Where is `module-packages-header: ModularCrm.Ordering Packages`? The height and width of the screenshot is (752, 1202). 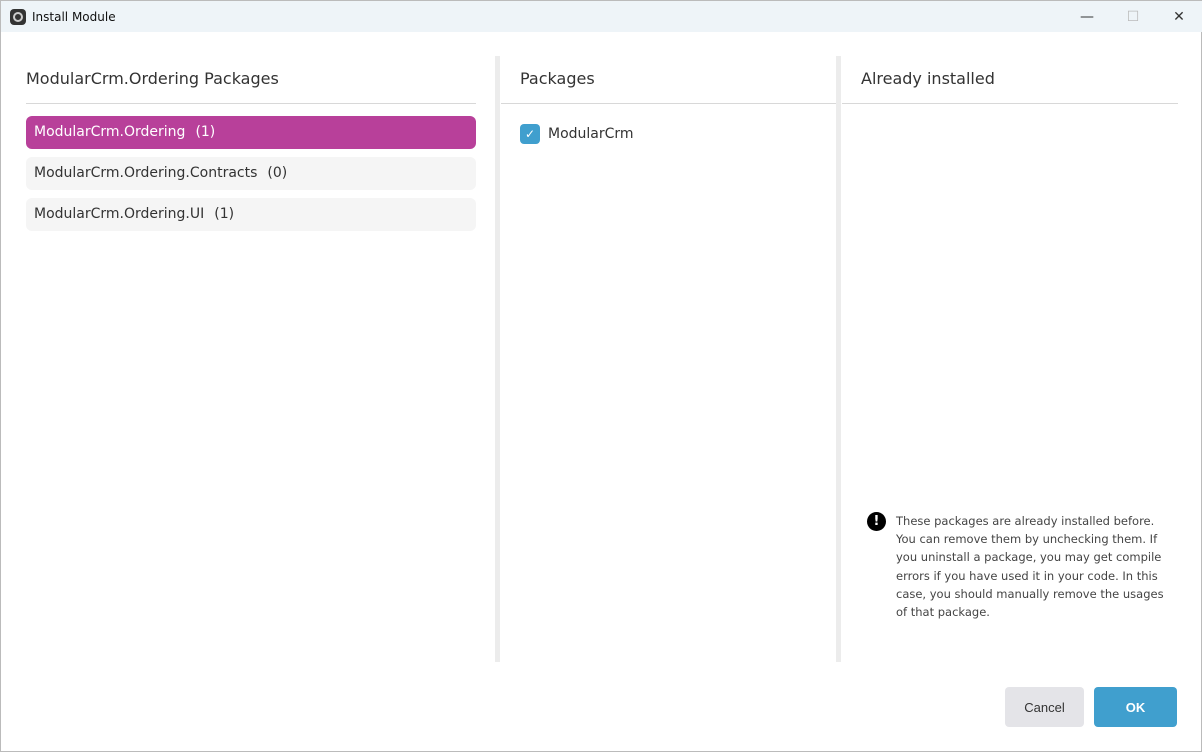
module-packages-header: ModularCrm.Ordering Packages is located at coordinates (251, 80).